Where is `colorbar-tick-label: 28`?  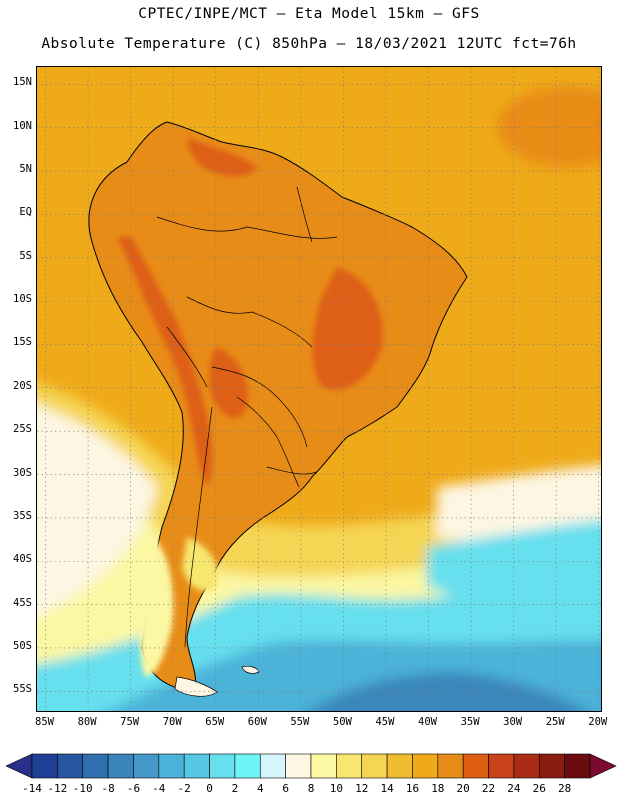
colorbar-tick-label: 28 is located at coordinates (565, 788).